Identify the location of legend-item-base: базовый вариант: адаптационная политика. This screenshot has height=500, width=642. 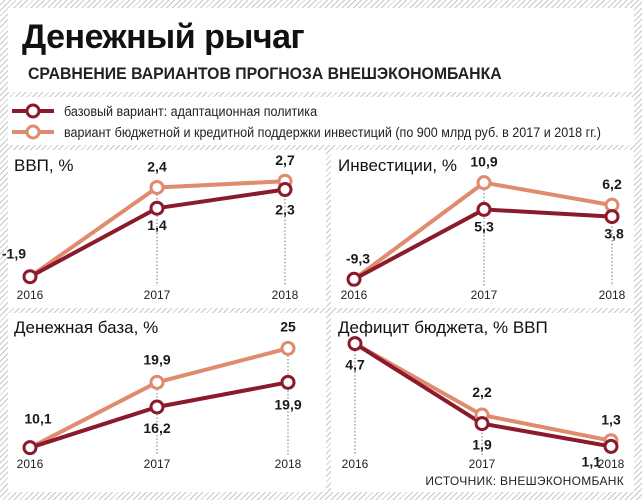
(174, 111).